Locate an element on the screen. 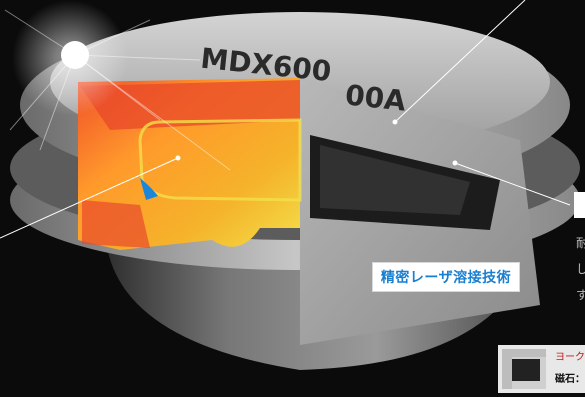  right-text-line-1: 耐 is located at coordinates (580, 243).